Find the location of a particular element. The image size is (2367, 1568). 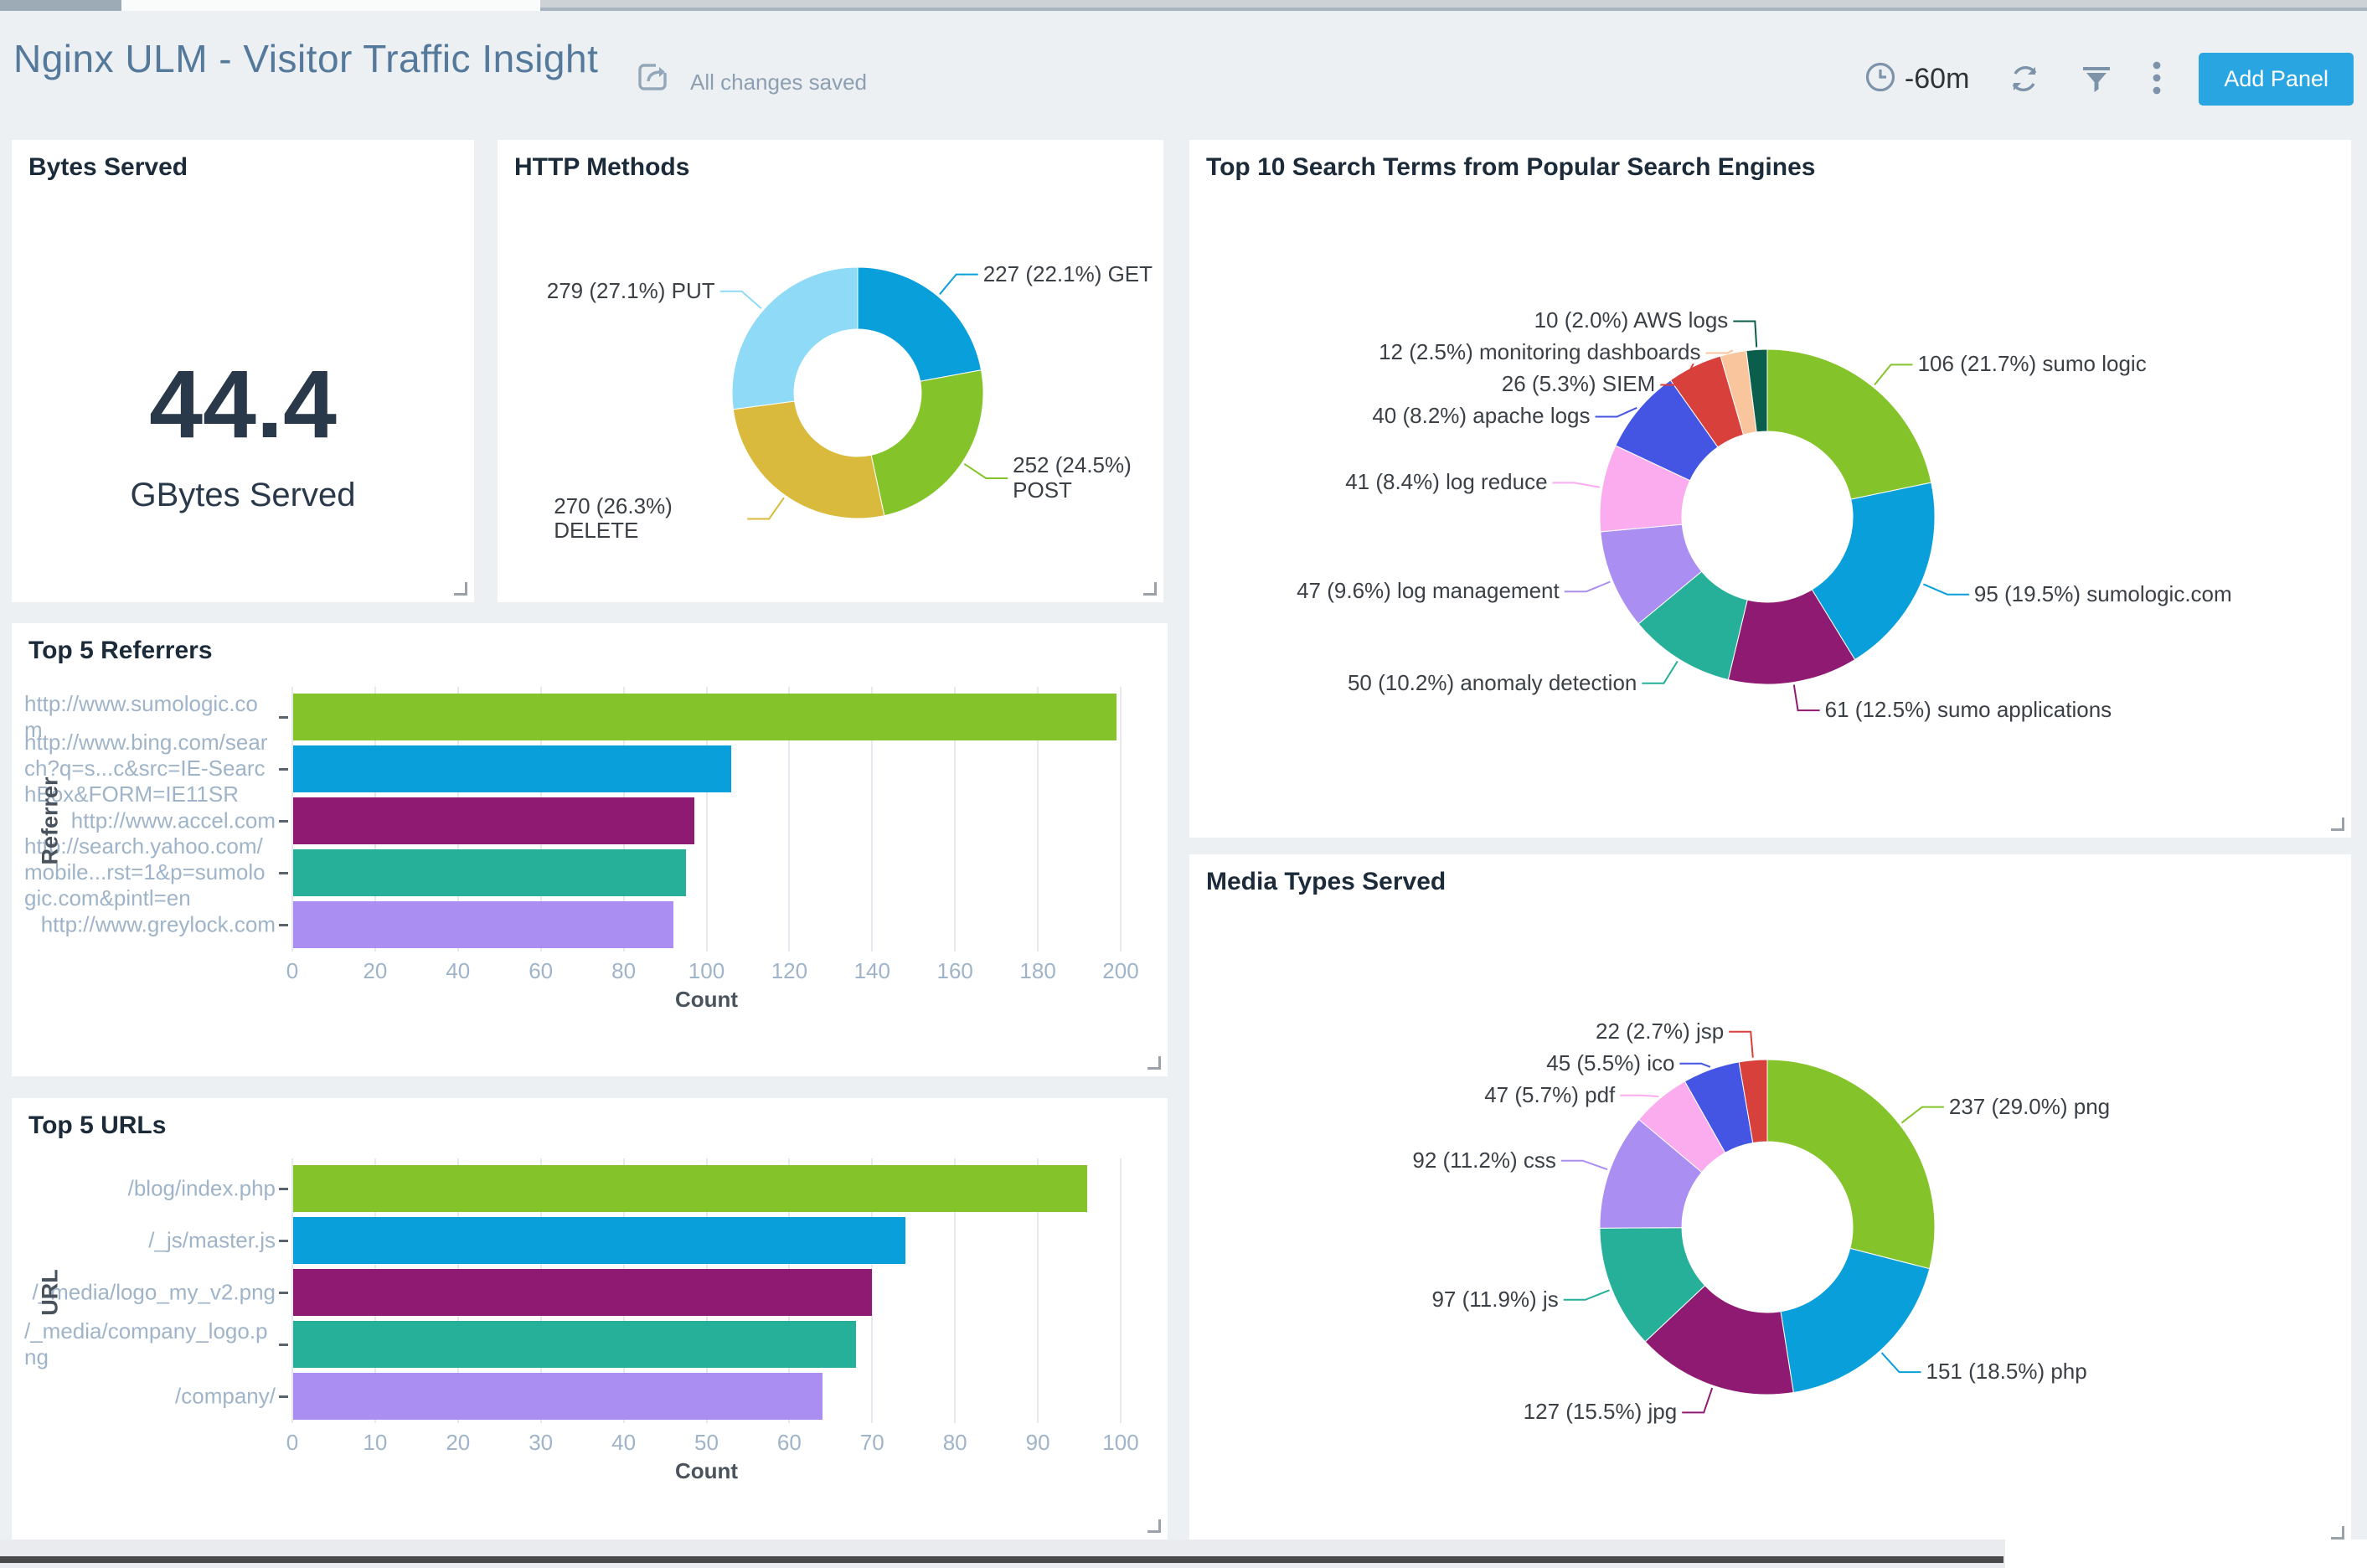

x-tick-label: 140 is located at coordinates (872, 971).